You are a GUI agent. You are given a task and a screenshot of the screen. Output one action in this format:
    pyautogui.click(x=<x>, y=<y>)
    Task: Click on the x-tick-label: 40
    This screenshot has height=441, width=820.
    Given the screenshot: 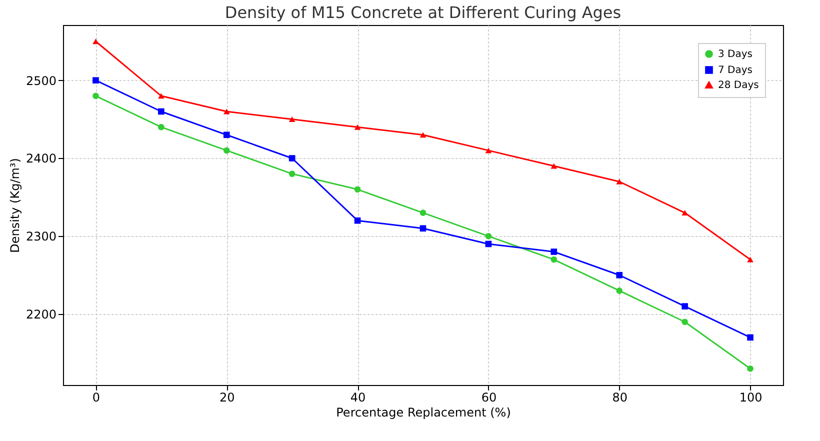 What is the action you would take?
    pyautogui.click(x=358, y=397)
    